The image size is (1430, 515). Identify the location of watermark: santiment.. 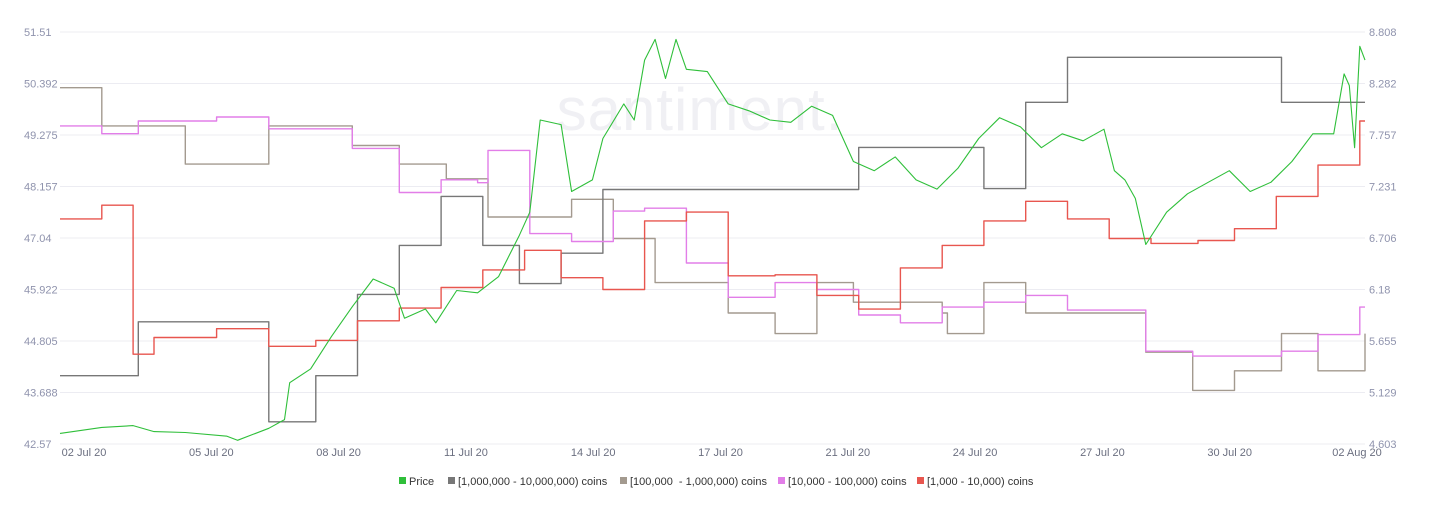
(700, 109).